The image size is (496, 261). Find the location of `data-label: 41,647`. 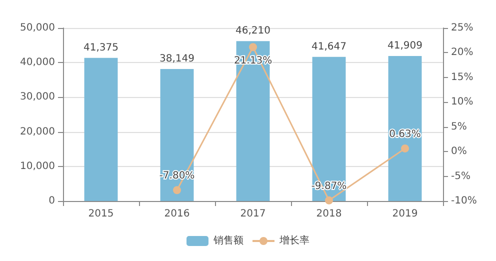

data-label: 41,647 is located at coordinates (329, 46).